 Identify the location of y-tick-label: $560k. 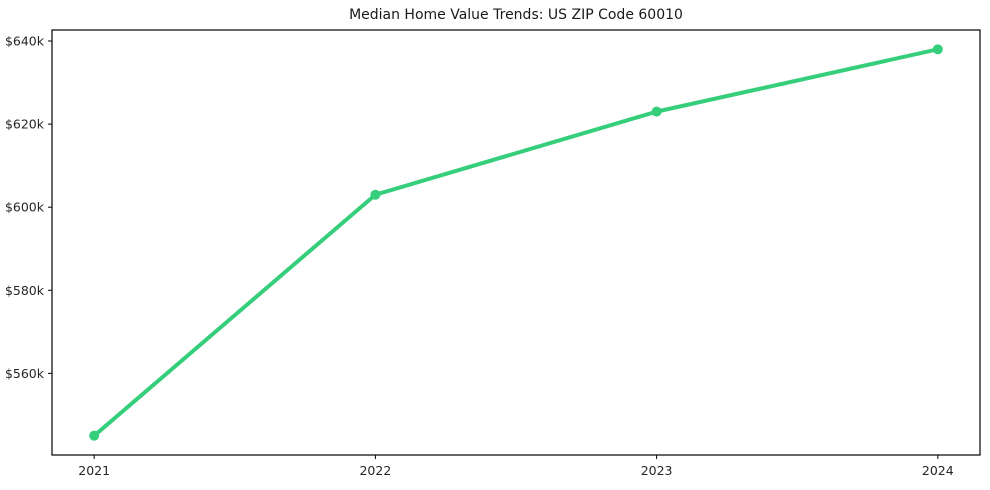
(25, 373).